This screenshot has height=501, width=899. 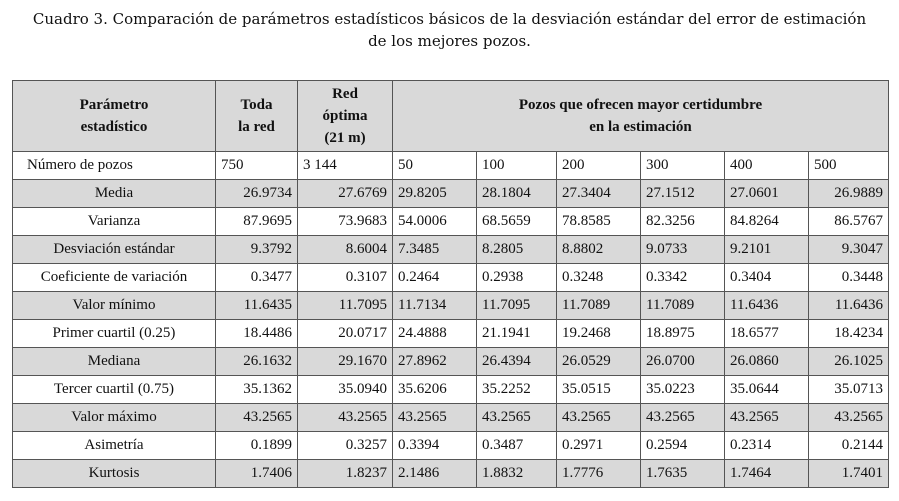 What do you see at coordinates (345, 249) in the screenshot?
I see `table-cell: 8.6004` at bounding box center [345, 249].